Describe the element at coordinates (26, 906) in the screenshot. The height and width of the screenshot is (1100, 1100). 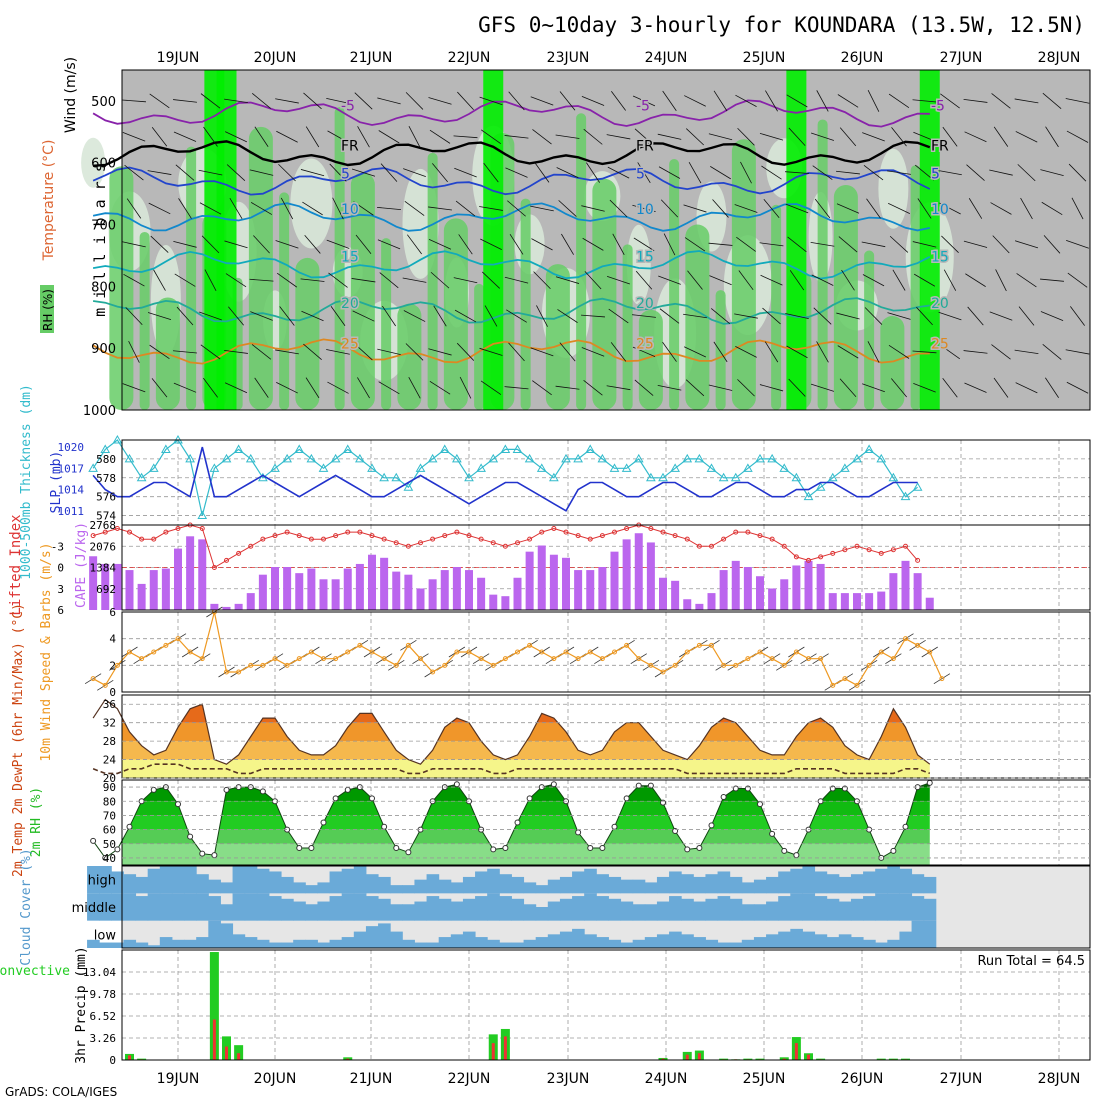
I see `cloud-axis-label: Cloud Cover (%)` at that location.